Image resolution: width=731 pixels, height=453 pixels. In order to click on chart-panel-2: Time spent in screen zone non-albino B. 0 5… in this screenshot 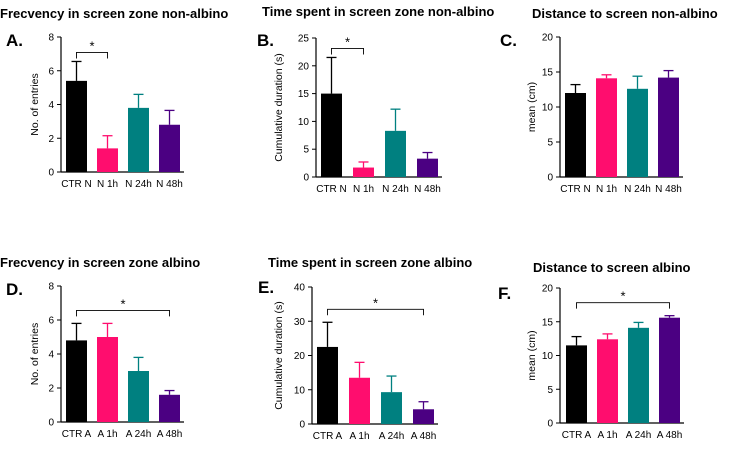, I will do `click(375, 99)`.